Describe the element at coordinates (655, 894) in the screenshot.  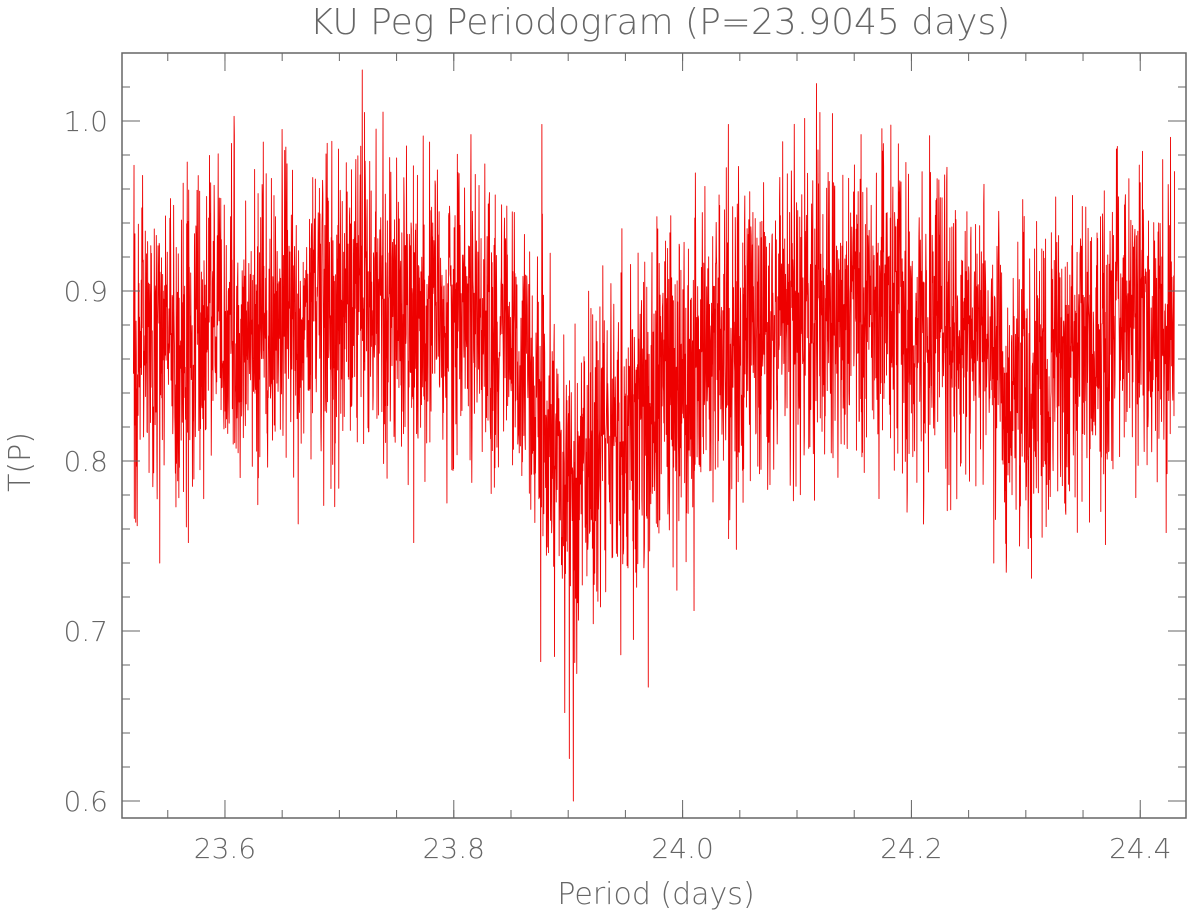
I see `x-axis-label: Period (days)` at that location.